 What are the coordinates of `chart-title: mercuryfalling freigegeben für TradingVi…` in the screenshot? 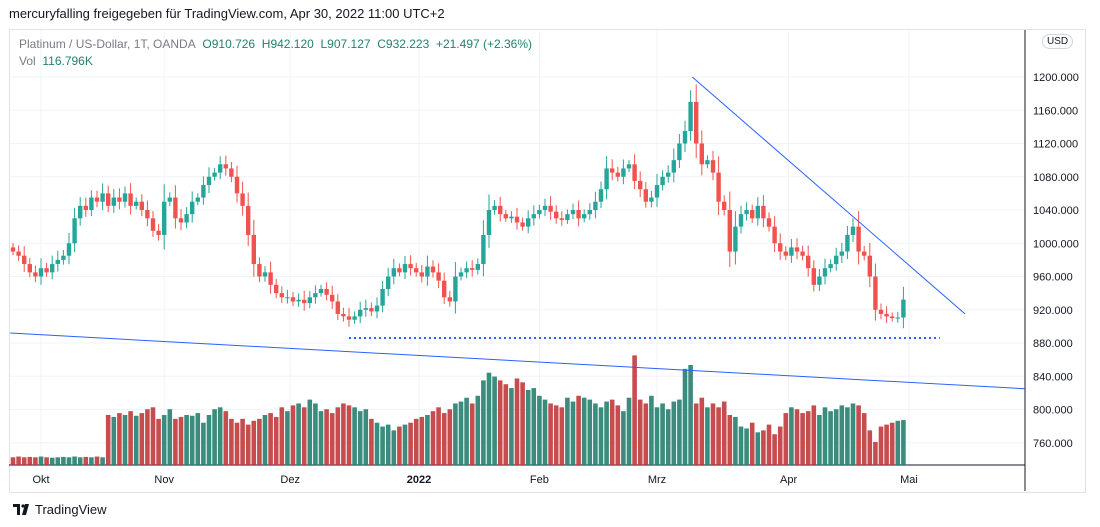 It's located at (227, 13).